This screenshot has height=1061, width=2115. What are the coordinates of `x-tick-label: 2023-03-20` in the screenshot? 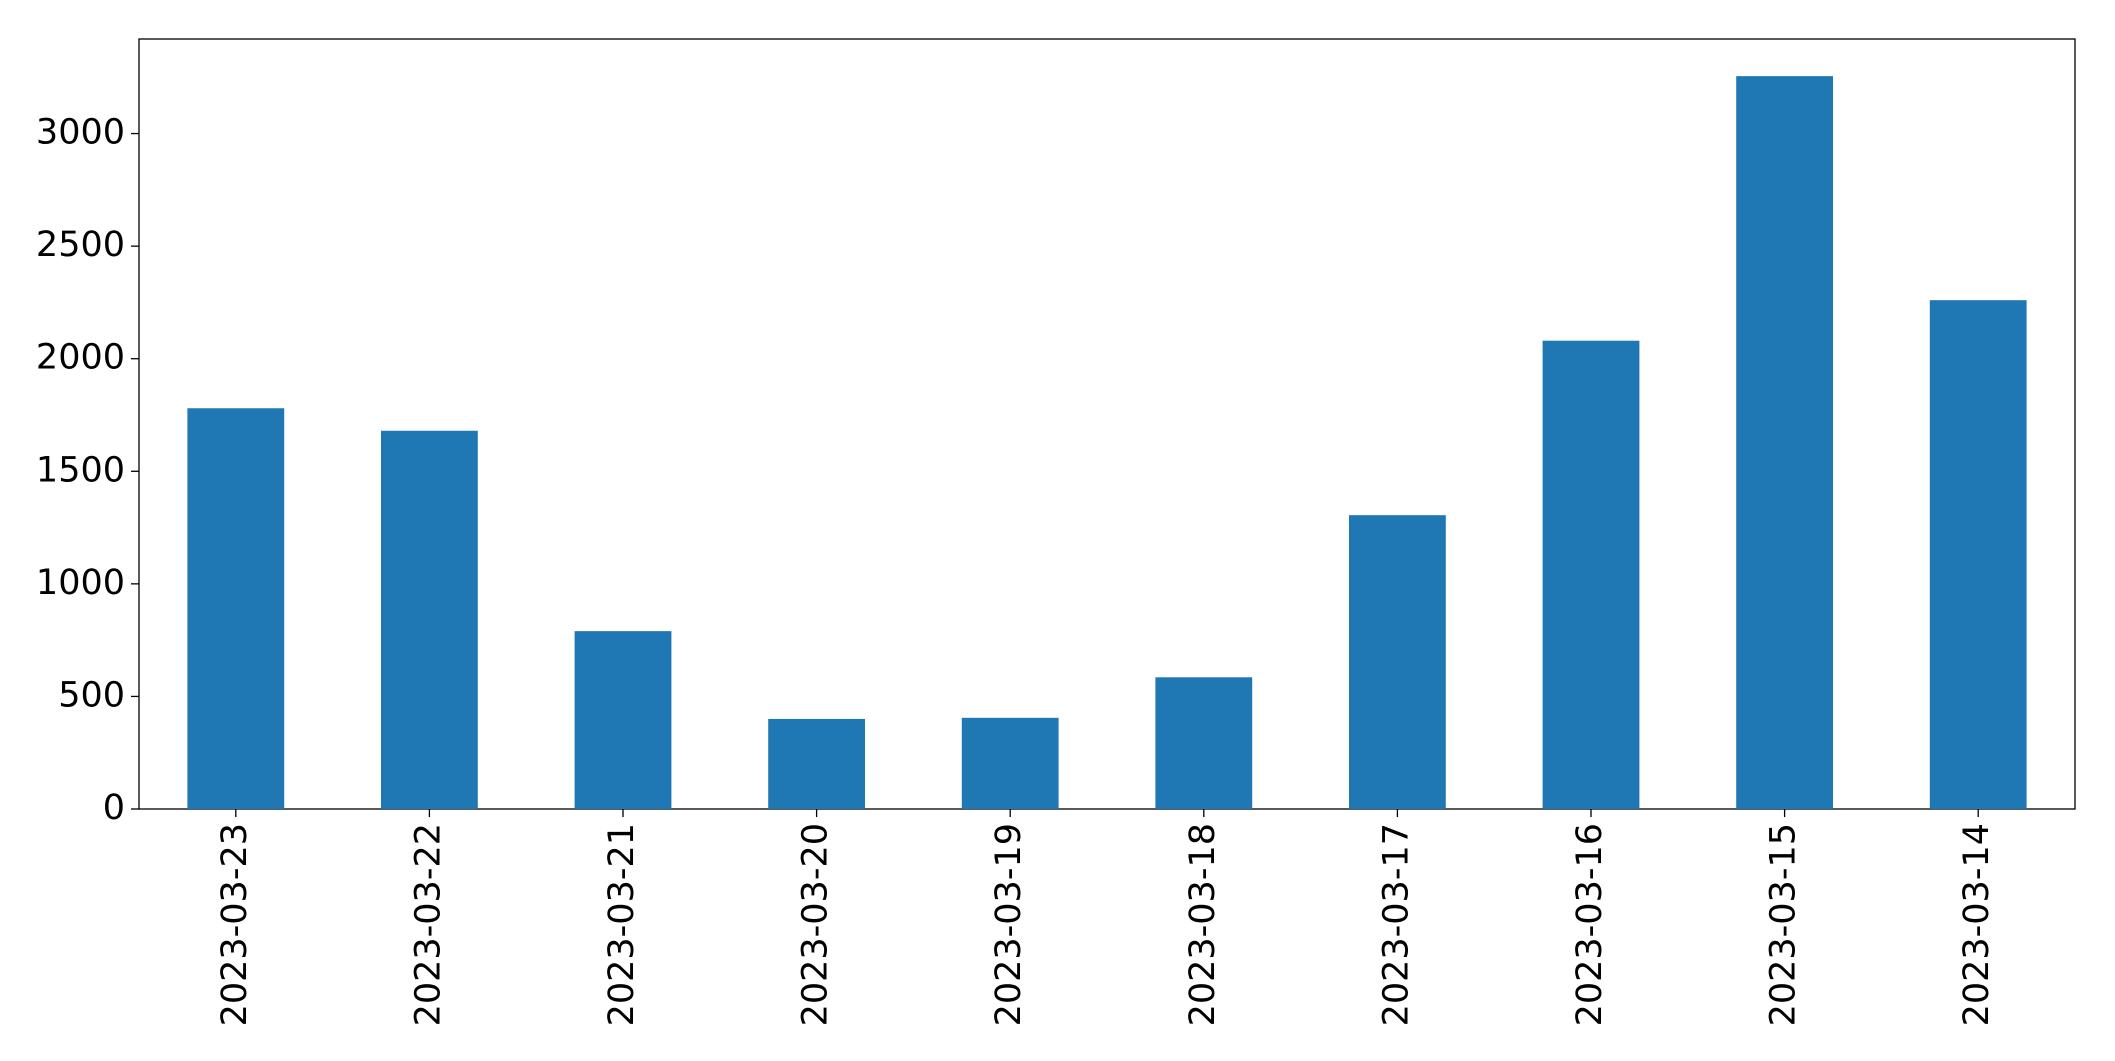 It's located at (816, 924).